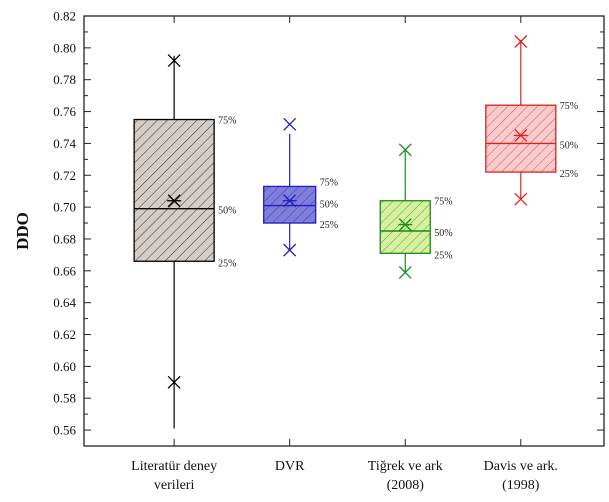 This screenshot has height=502, width=609. What do you see at coordinates (64, 334) in the screenshot?
I see `y-tick-label: 0.62` at bounding box center [64, 334].